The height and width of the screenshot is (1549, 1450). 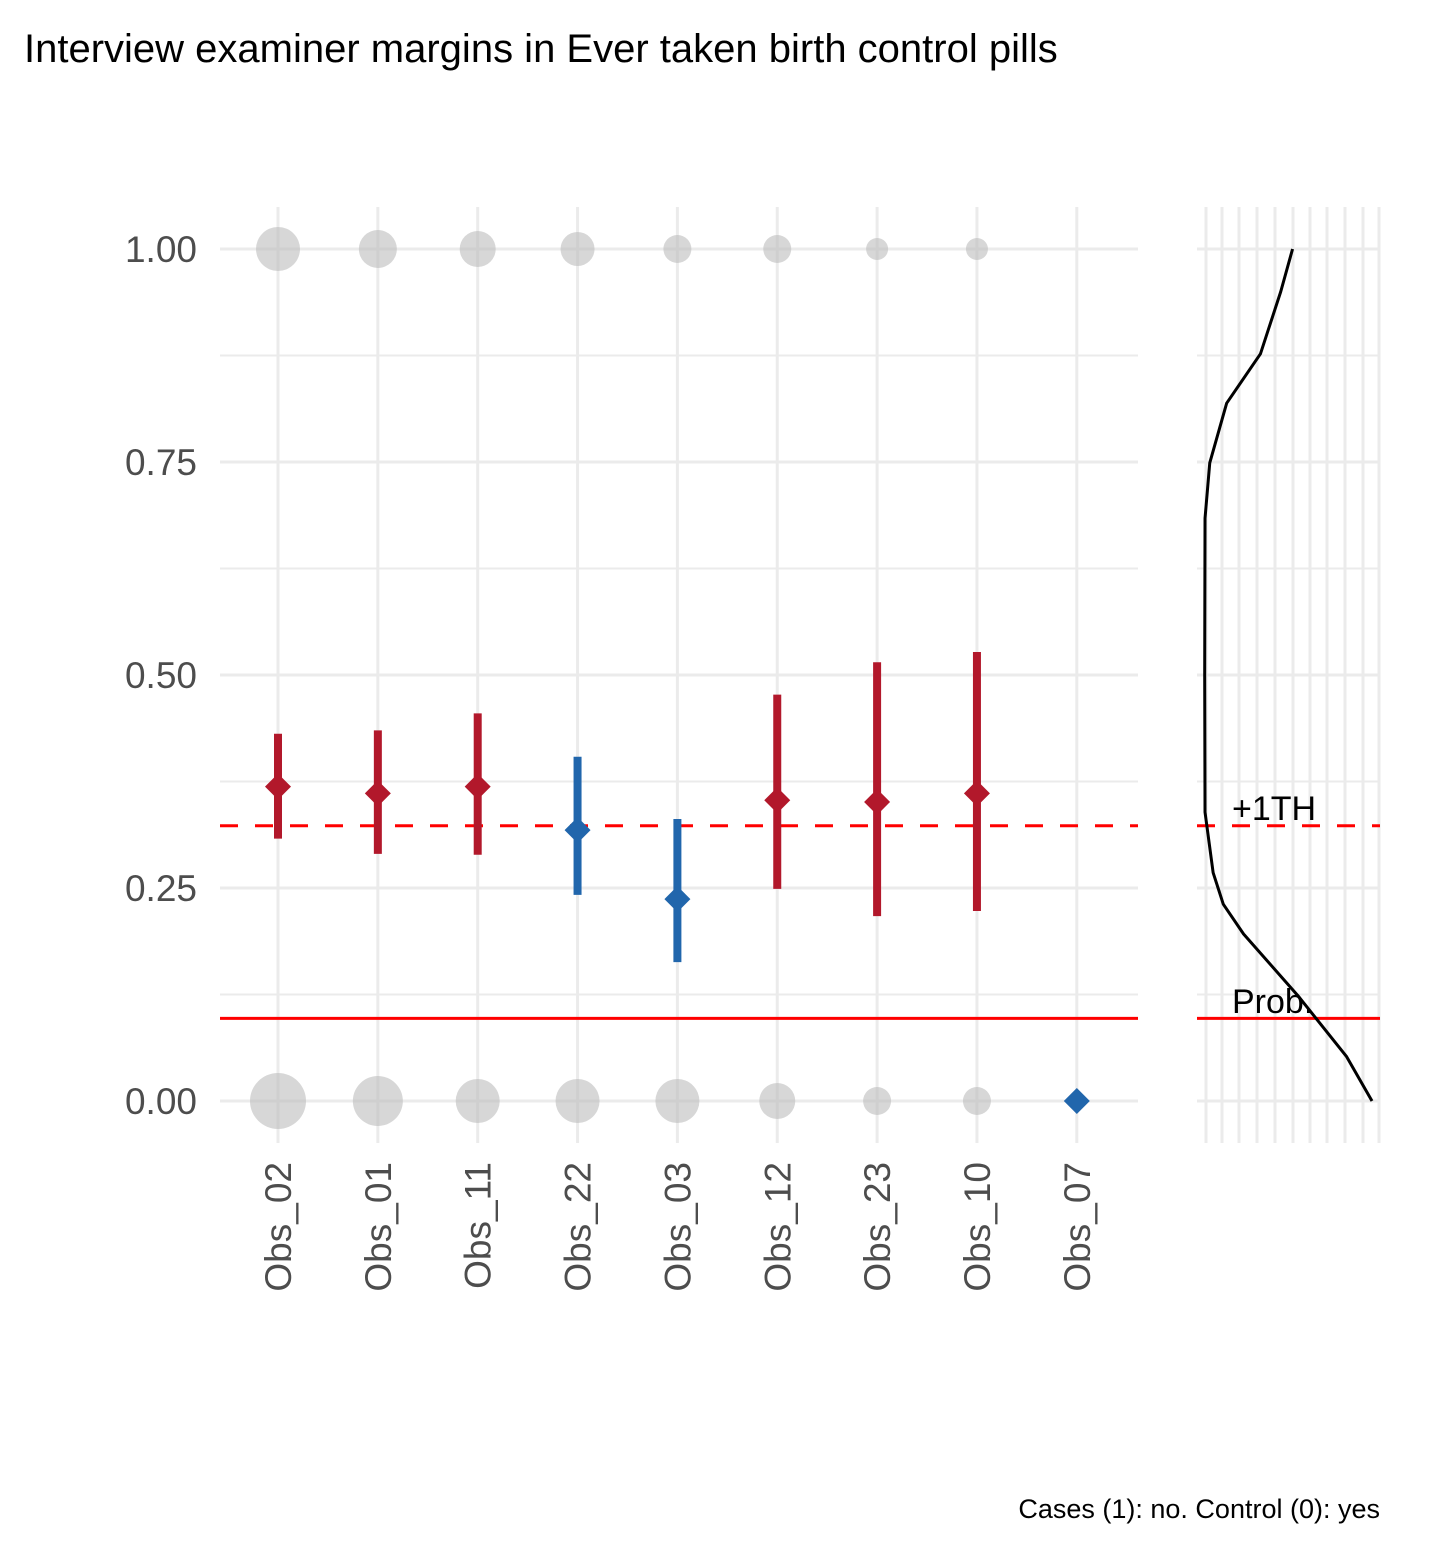 I want to click on y-axis: 0.00 0.25 0.50 0.75 1.00, so click(x=161, y=675).